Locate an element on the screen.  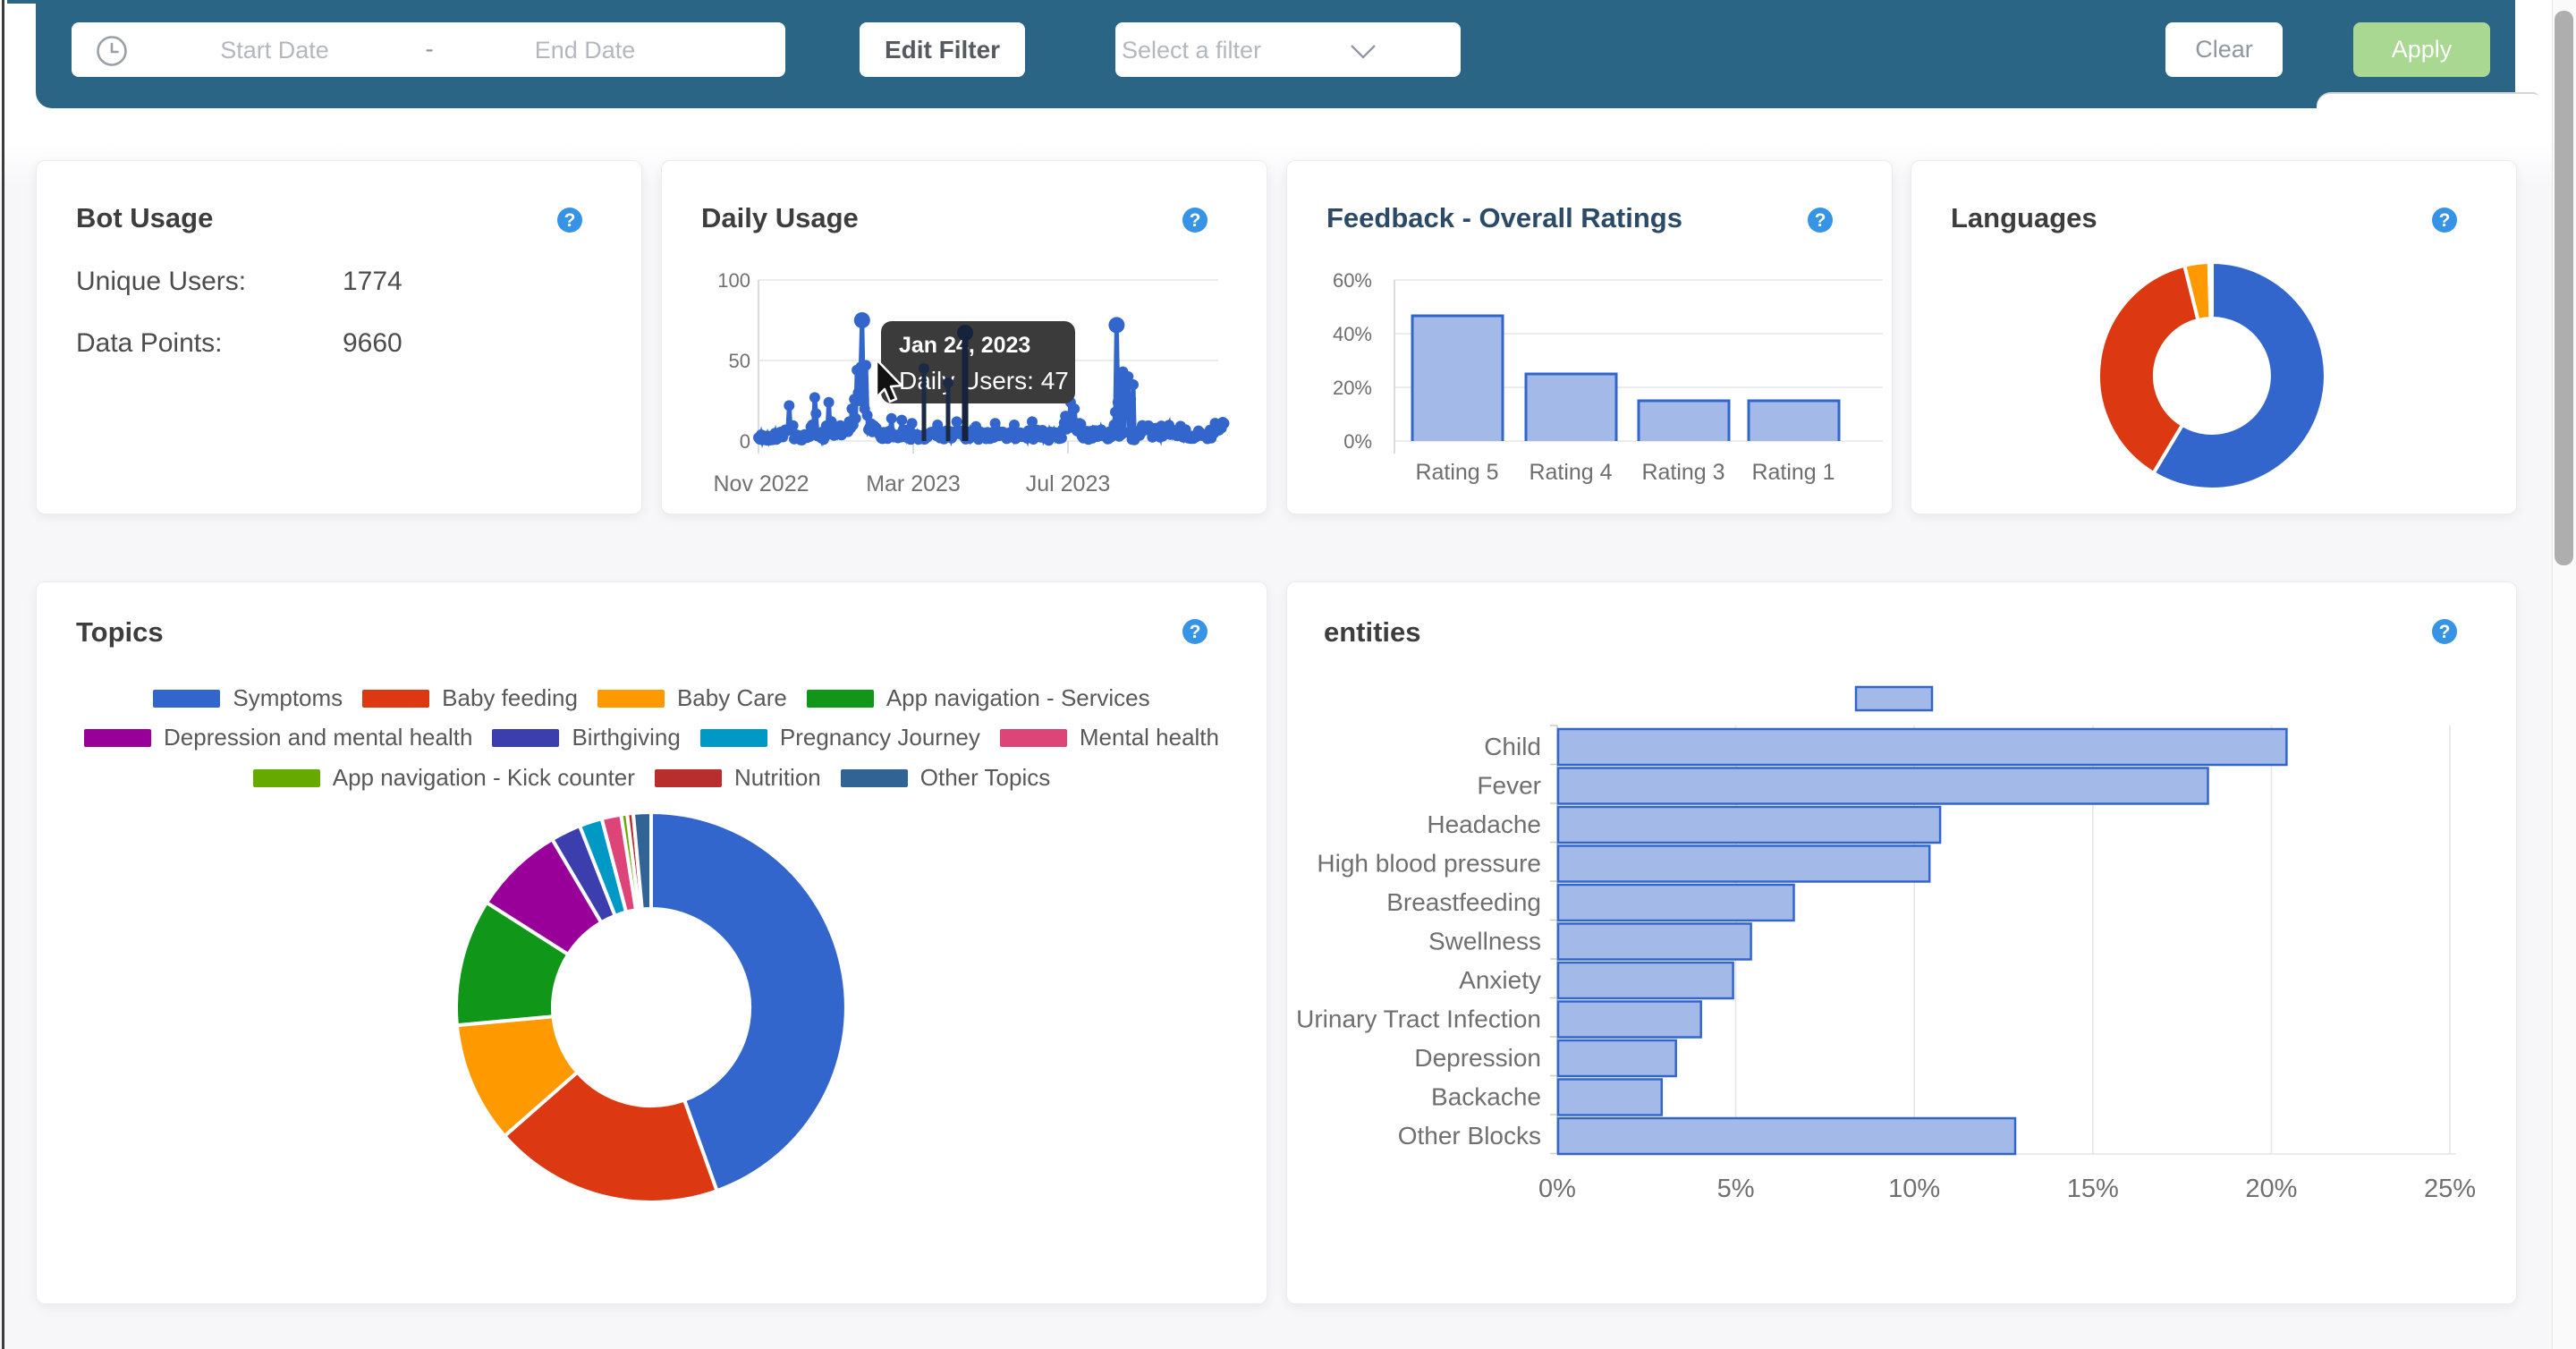
svg-text: 15% is located at coordinates (2093, 1189).